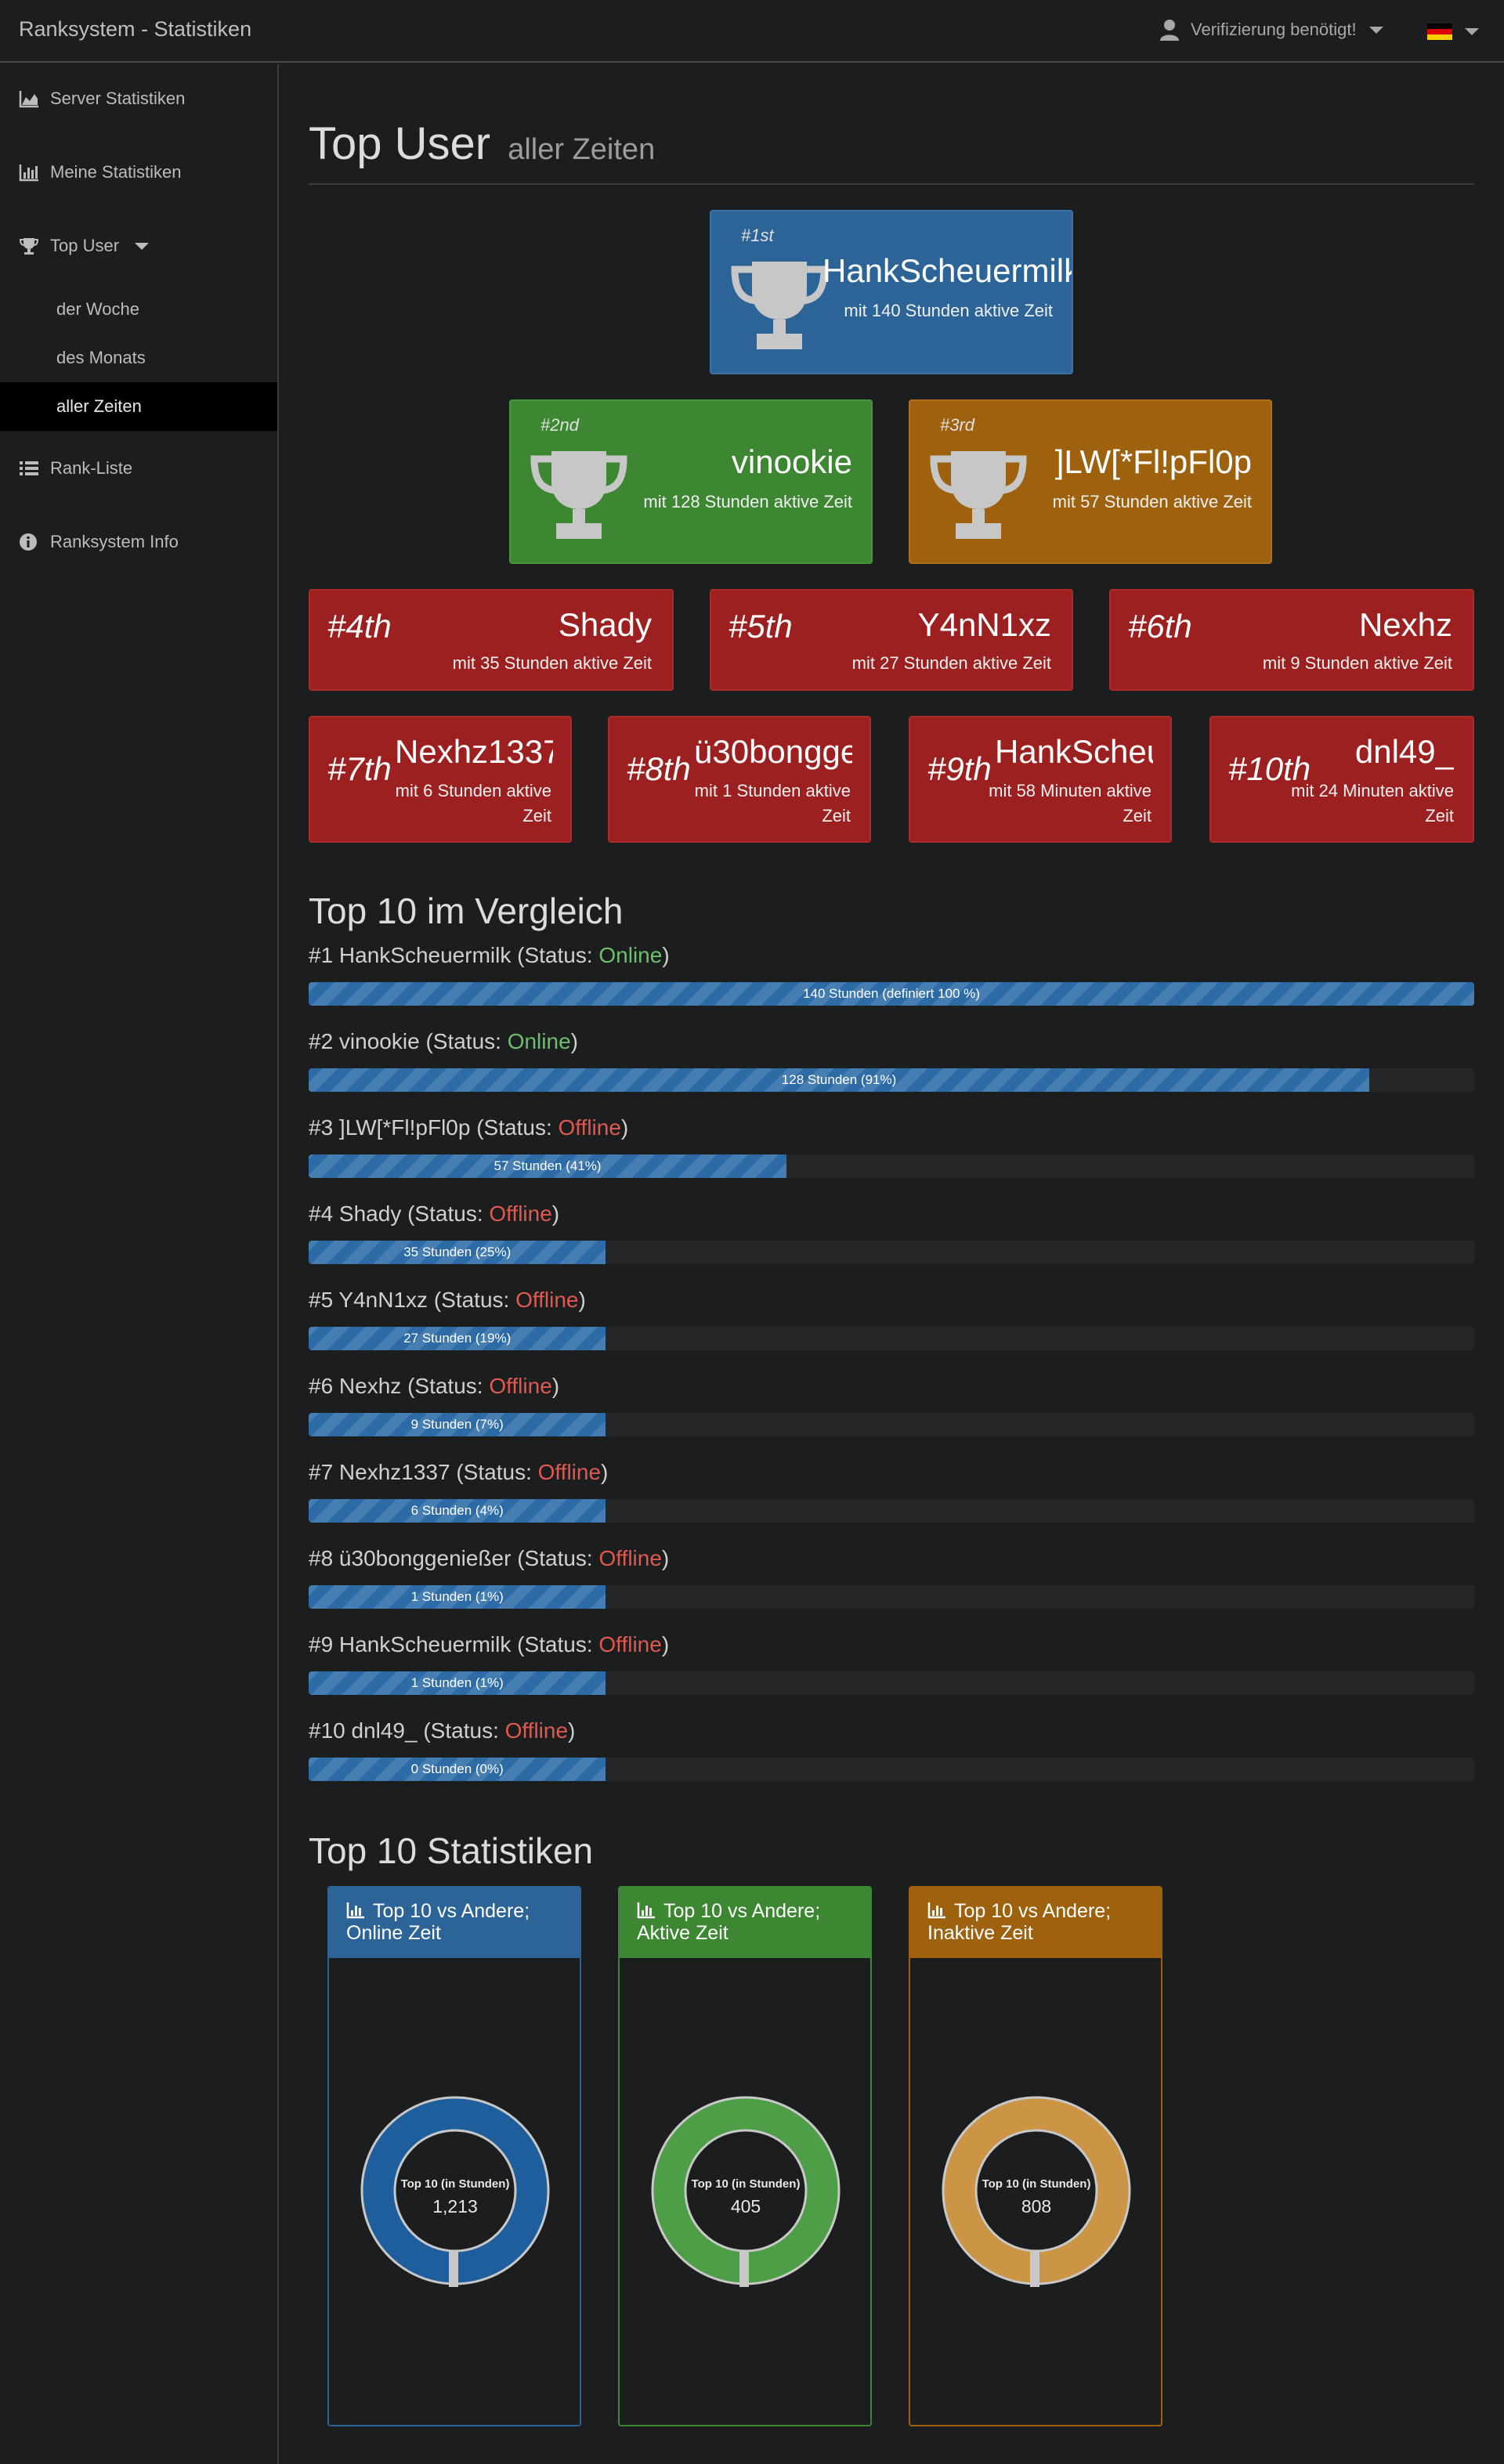 The height and width of the screenshot is (2464, 1504). What do you see at coordinates (1453, 31) in the screenshot?
I see `language-dropdown` at bounding box center [1453, 31].